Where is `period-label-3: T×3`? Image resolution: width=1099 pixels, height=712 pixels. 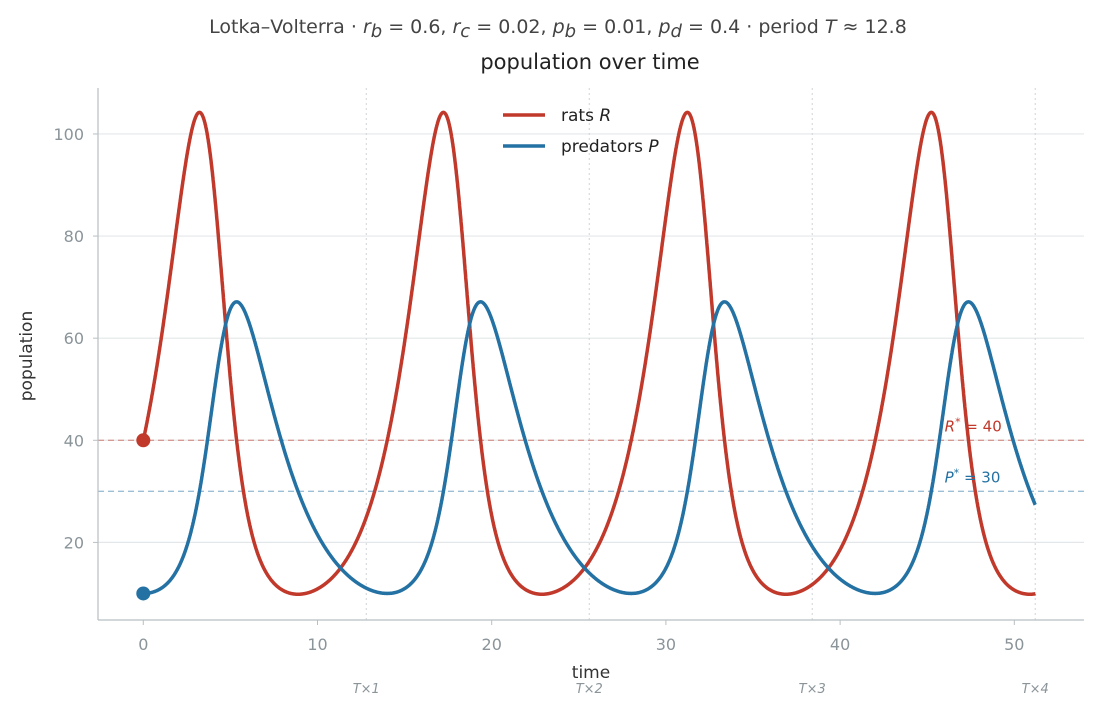 period-label-3: T×3 is located at coordinates (812, 689).